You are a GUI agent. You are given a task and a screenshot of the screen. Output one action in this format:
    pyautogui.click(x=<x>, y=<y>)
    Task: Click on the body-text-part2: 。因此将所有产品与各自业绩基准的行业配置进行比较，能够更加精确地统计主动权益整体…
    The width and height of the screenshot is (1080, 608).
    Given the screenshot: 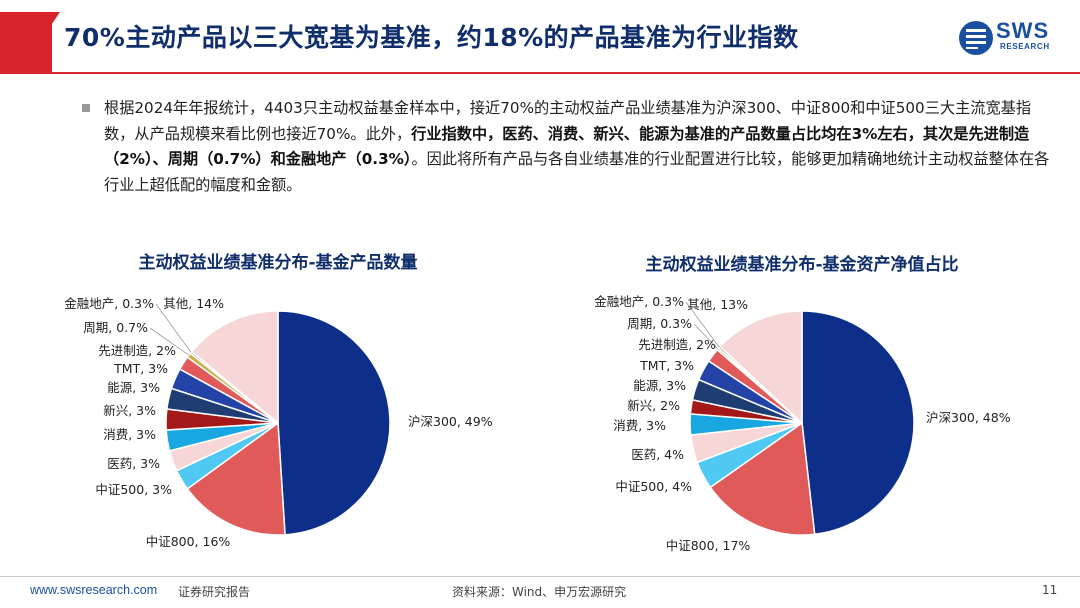 What is the action you would take?
    pyautogui.click(x=577, y=172)
    